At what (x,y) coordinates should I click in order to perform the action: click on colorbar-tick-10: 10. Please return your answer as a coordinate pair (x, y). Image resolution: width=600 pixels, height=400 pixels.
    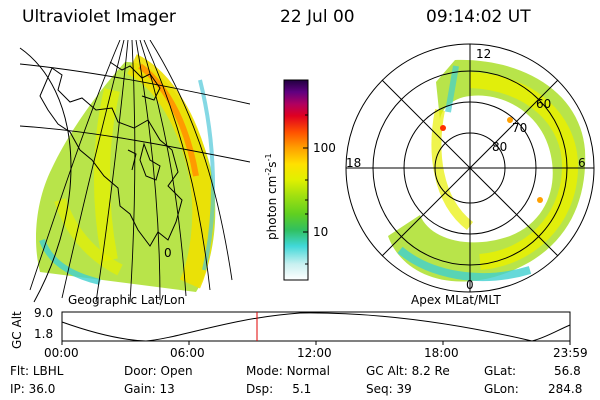
    Looking at the image, I should click on (321, 232).